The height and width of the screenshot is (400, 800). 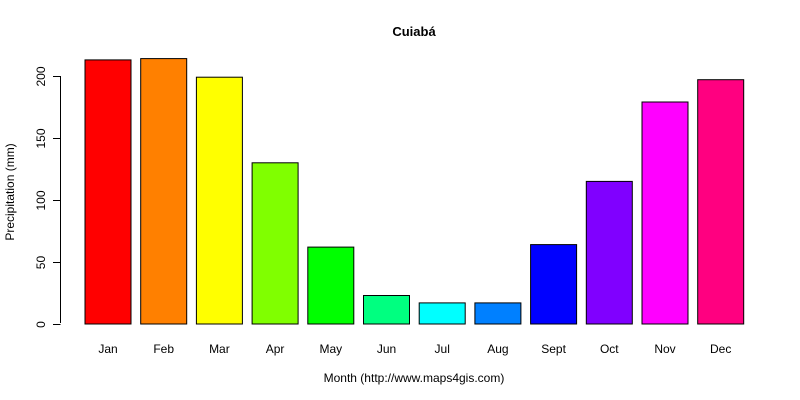 I want to click on y-tick-label: 0, so click(x=41, y=324).